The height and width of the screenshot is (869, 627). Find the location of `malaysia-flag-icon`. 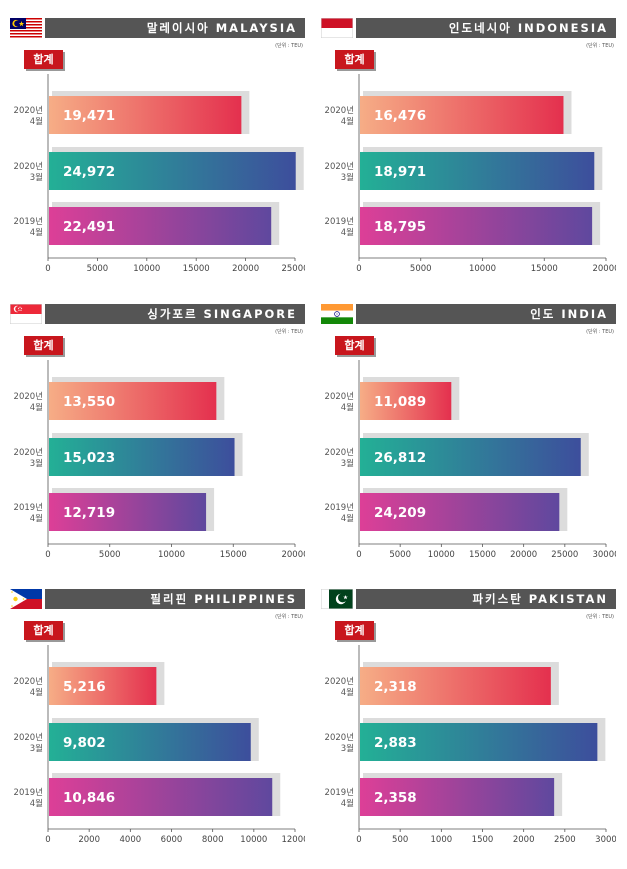

malaysia-flag-icon is located at coordinates (26, 28).